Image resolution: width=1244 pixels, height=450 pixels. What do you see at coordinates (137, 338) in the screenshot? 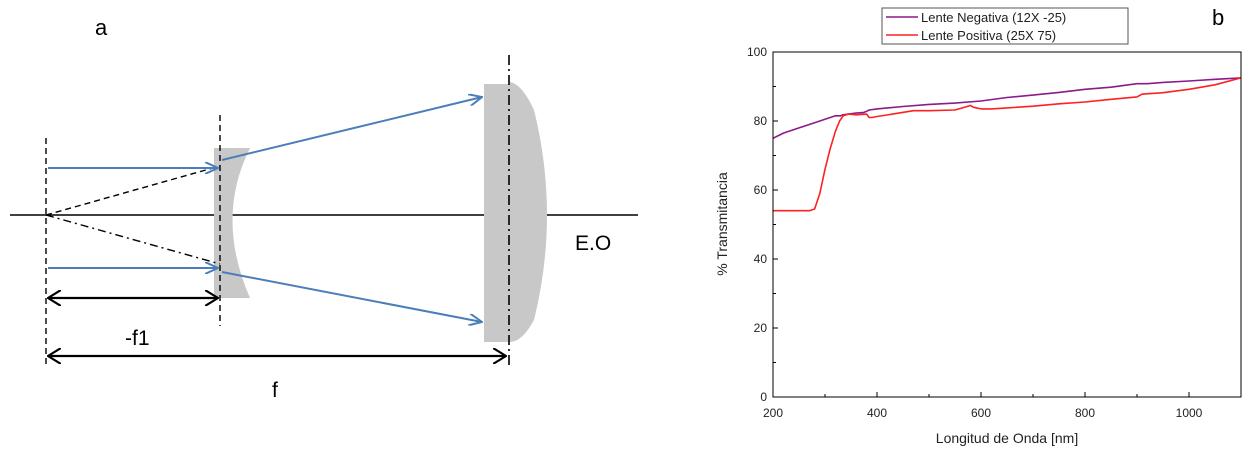
I see `dimension-f1-label: -f1` at bounding box center [137, 338].